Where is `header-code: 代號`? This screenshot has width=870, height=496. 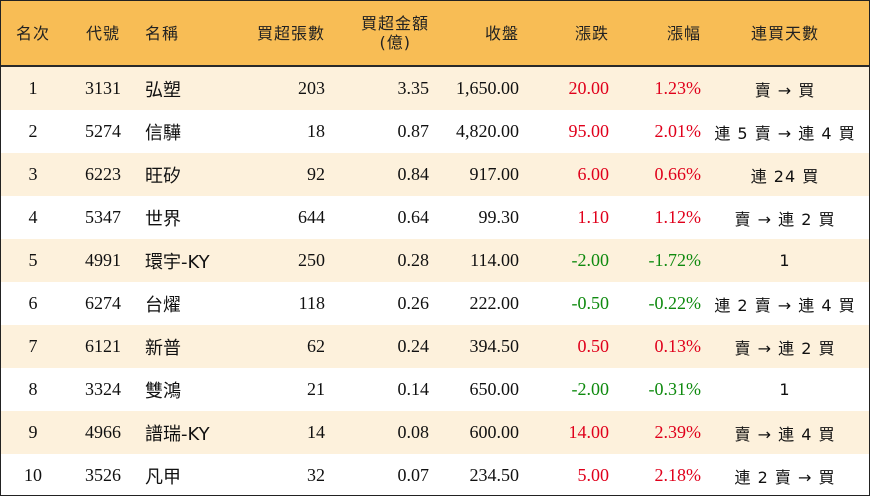
header-code: 代號 is located at coordinates (103, 34).